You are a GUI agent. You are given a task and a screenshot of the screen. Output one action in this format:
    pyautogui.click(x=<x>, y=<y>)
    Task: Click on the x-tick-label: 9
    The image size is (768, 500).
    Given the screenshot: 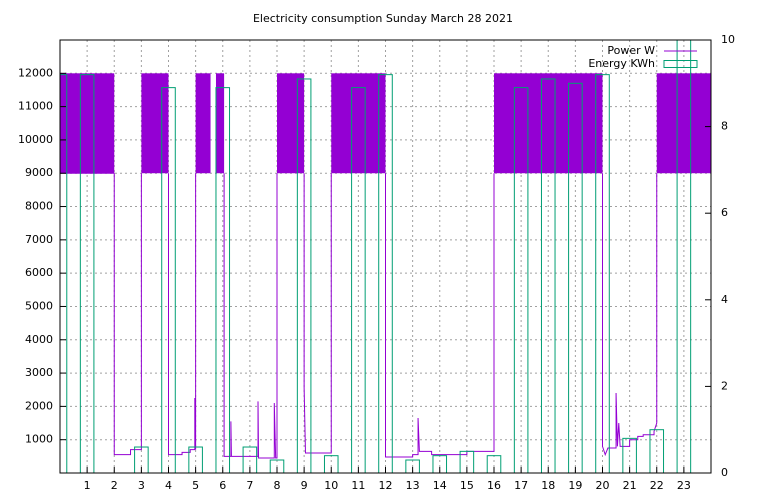 What is the action you would take?
    pyautogui.click(x=304, y=485)
    